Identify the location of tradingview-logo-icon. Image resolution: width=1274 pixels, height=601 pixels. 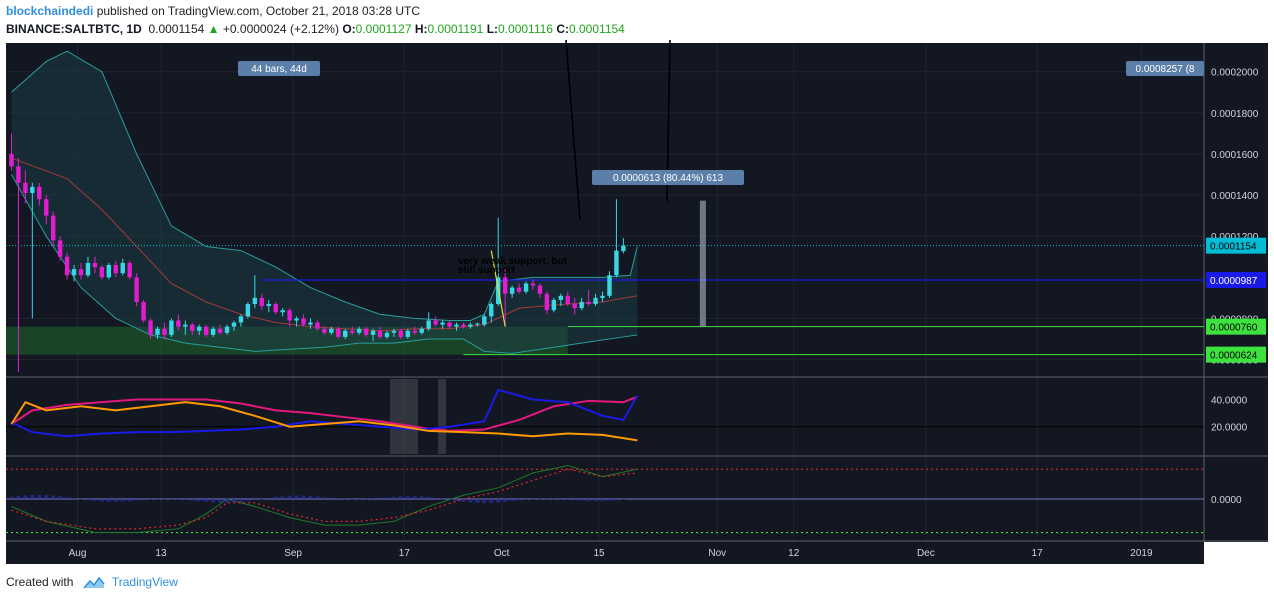
(94, 582).